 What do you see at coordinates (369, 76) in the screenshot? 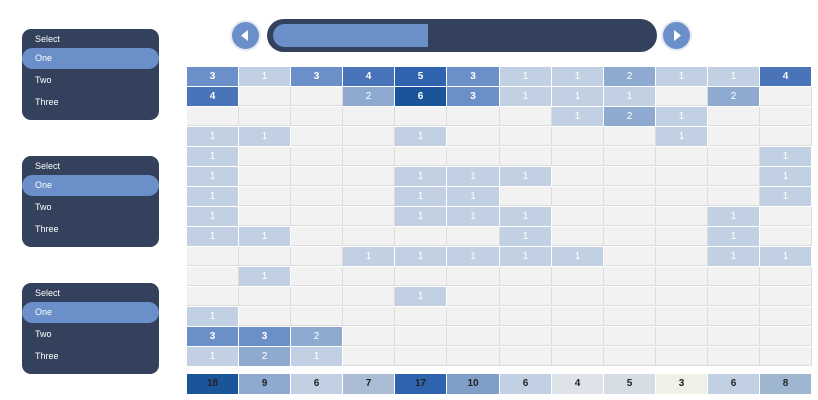
I see `grid-cell: 4` at bounding box center [369, 76].